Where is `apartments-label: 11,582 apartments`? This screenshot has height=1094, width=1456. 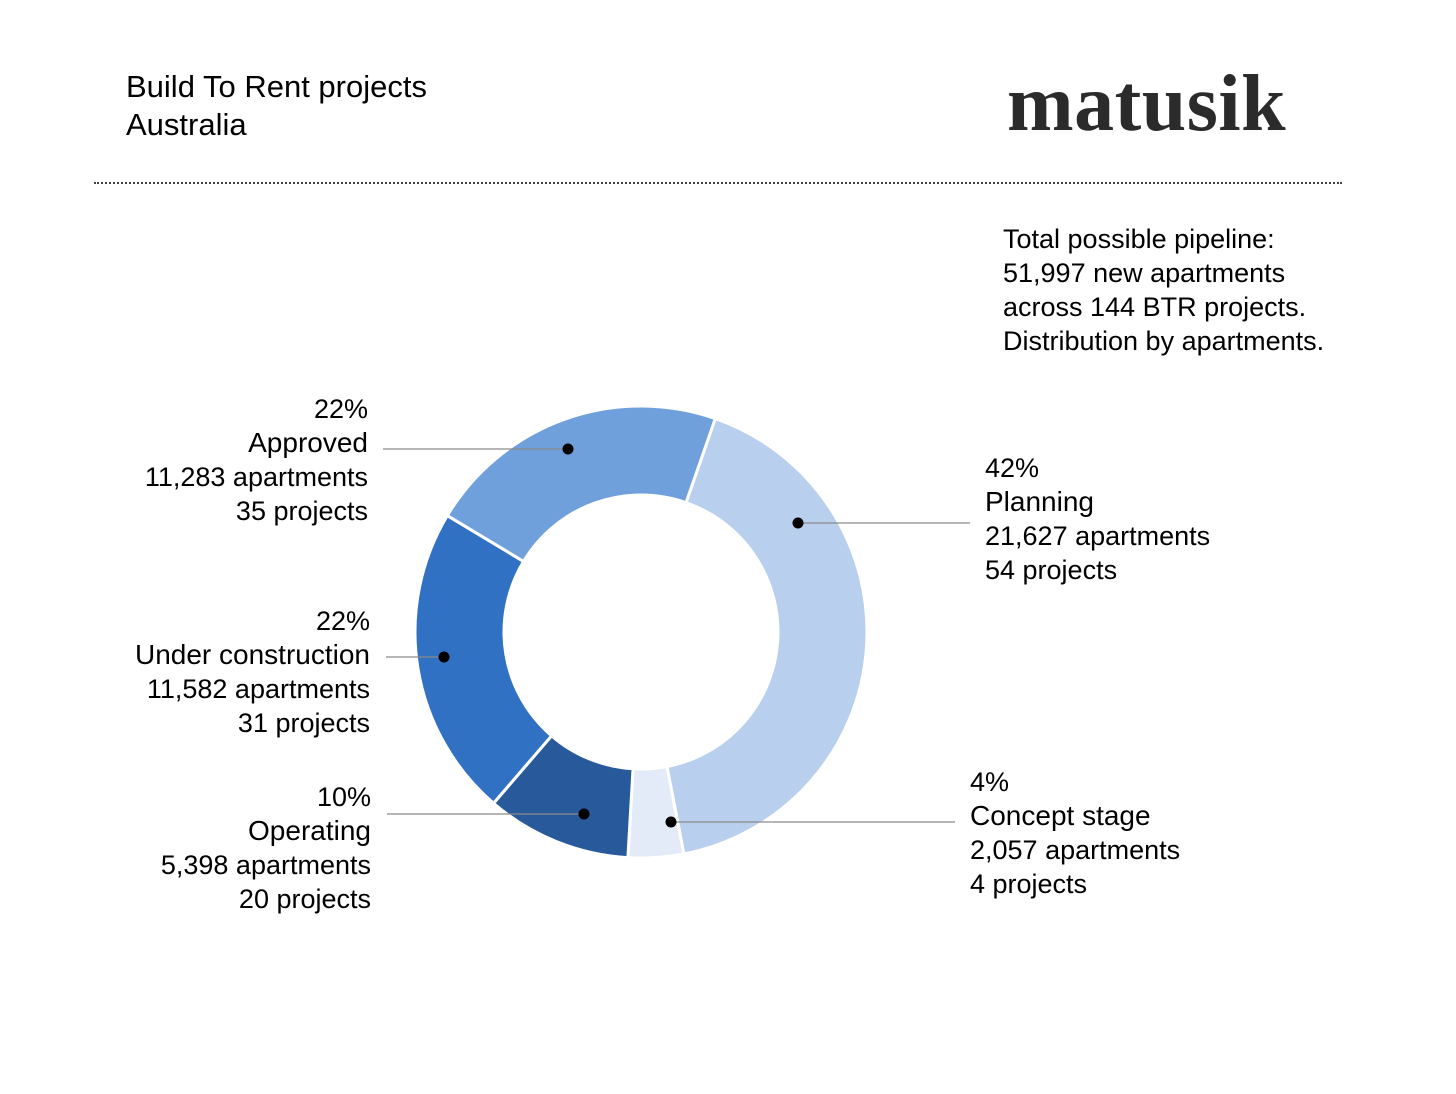
apartments-label: 11,582 apartments is located at coordinates (258, 689).